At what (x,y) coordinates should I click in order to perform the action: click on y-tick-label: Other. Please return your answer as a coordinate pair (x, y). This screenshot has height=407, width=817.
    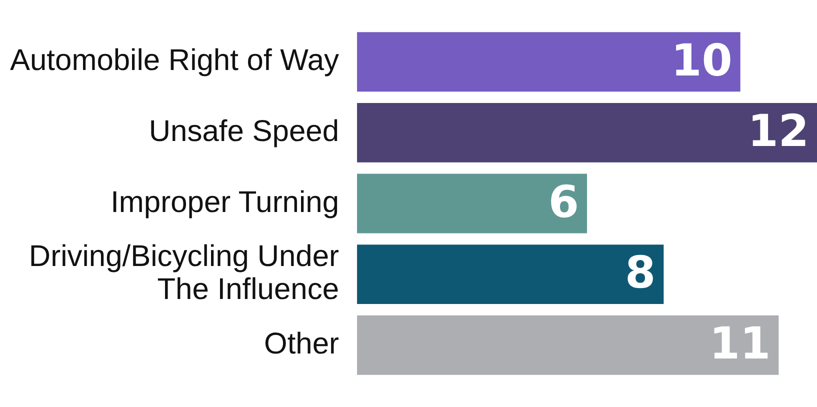
    Looking at the image, I should click on (302, 343).